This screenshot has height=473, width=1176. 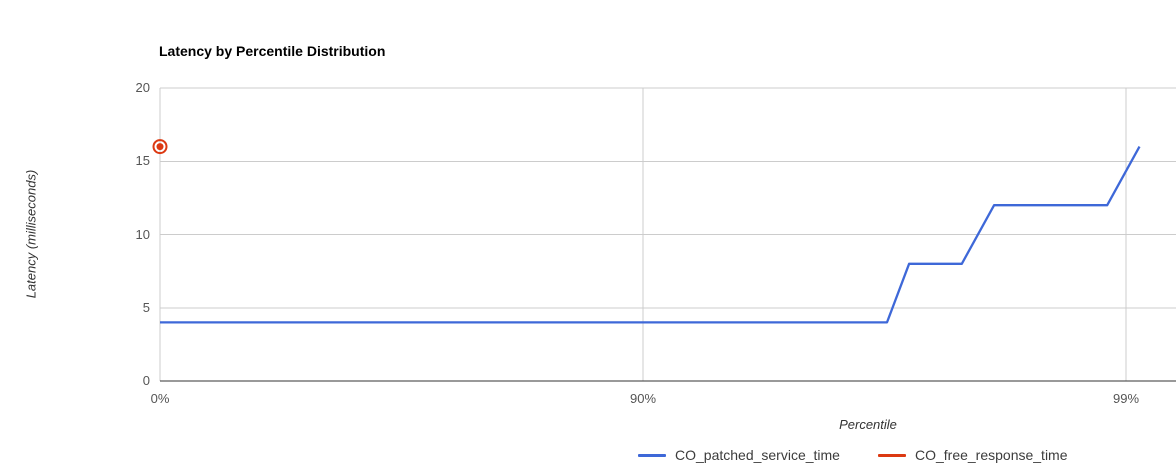 What do you see at coordinates (146, 307) in the screenshot?
I see `y-tick-label: 5` at bounding box center [146, 307].